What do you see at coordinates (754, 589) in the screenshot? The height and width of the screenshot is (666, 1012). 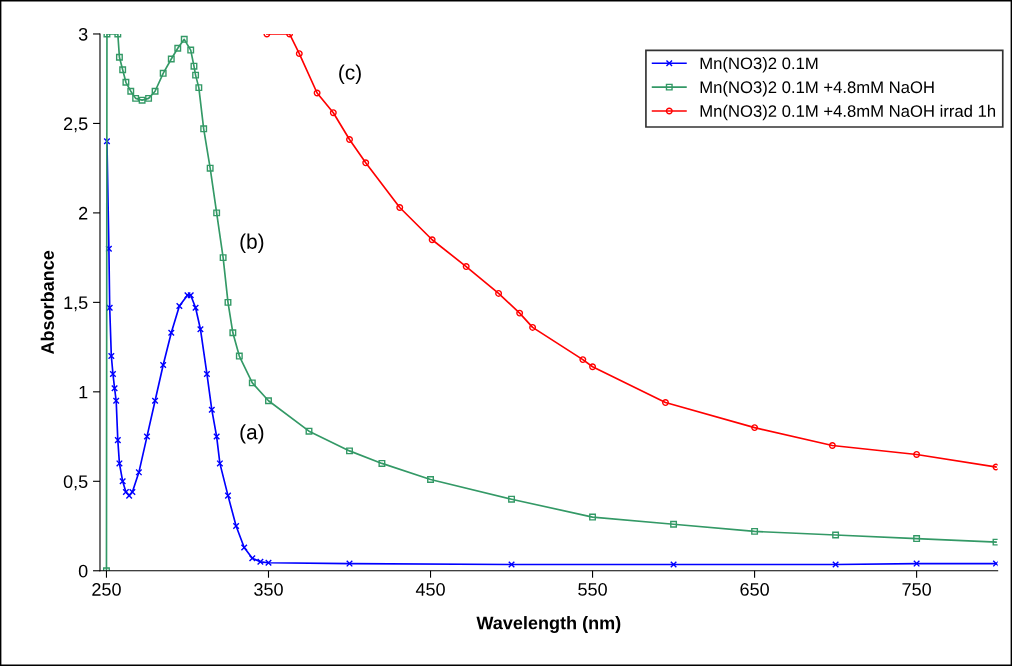 I see `x-tick-label: 650` at bounding box center [754, 589].